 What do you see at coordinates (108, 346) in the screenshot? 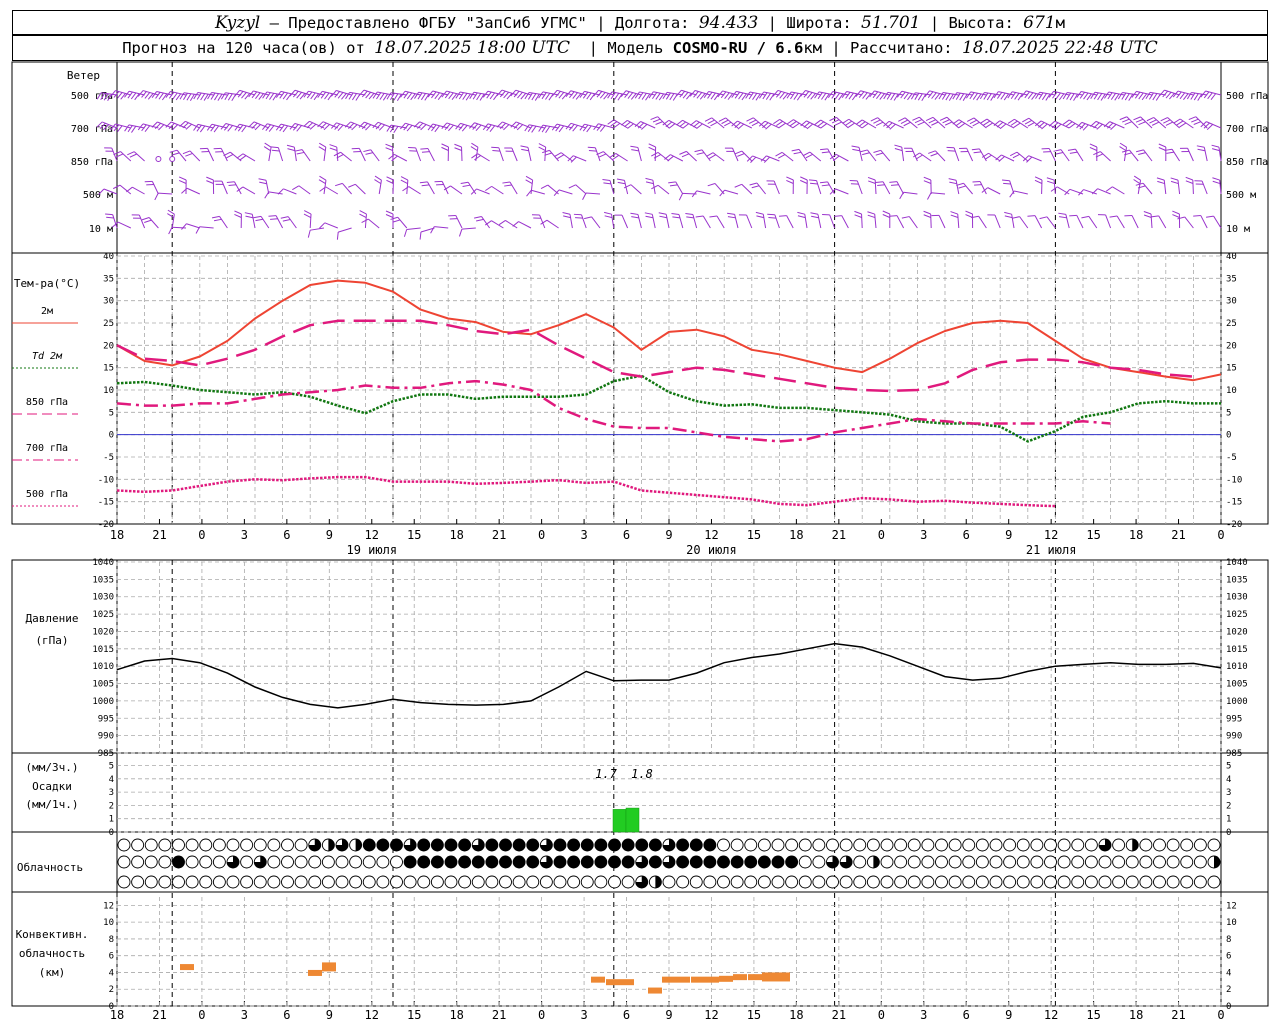
I see `temp-tick-left: 20` at bounding box center [108, 346].